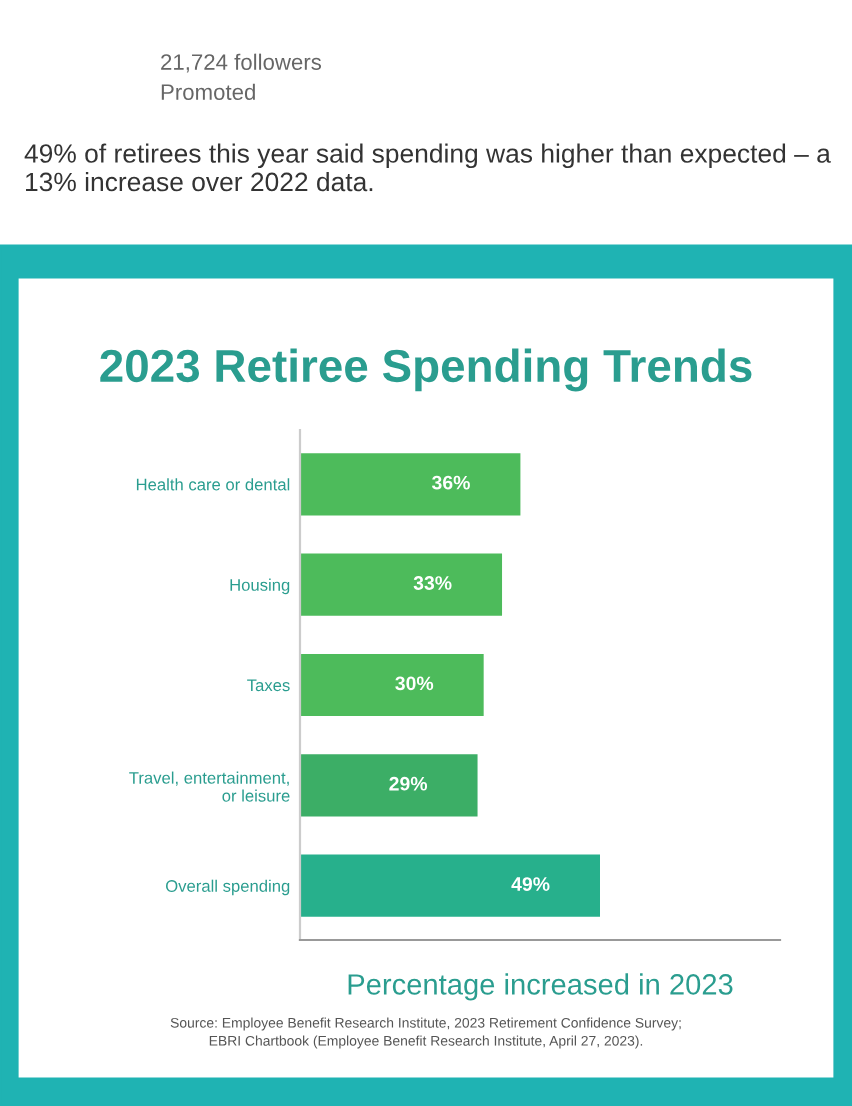 Image resolution: width=852 pixels, height=1106 pixels. What do you see at coordinates (450, 482) in the screenshot?
I see `data-label: 36%` at bounding box center [450, 482].